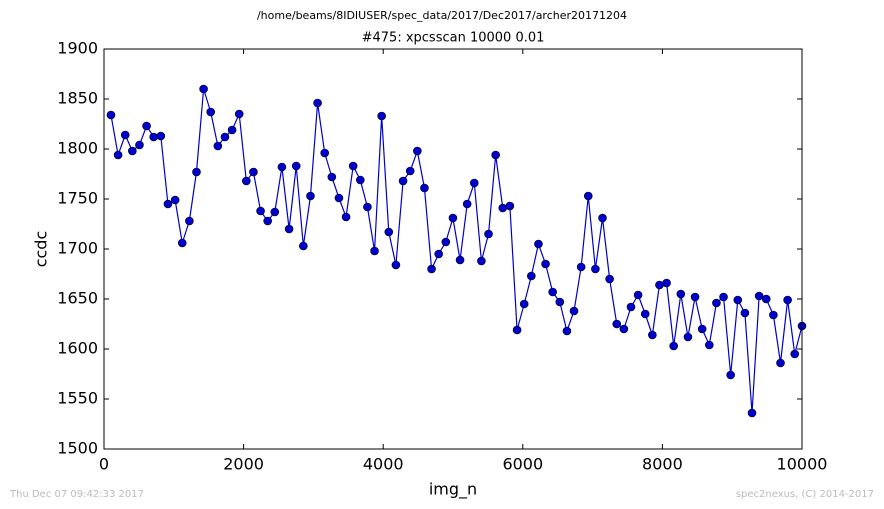 The width and height of the screenshot is (884, 509). Describe the element at coordinates (77, 298) in the screenshot. I see `y-tick-label: 1650` at that location.